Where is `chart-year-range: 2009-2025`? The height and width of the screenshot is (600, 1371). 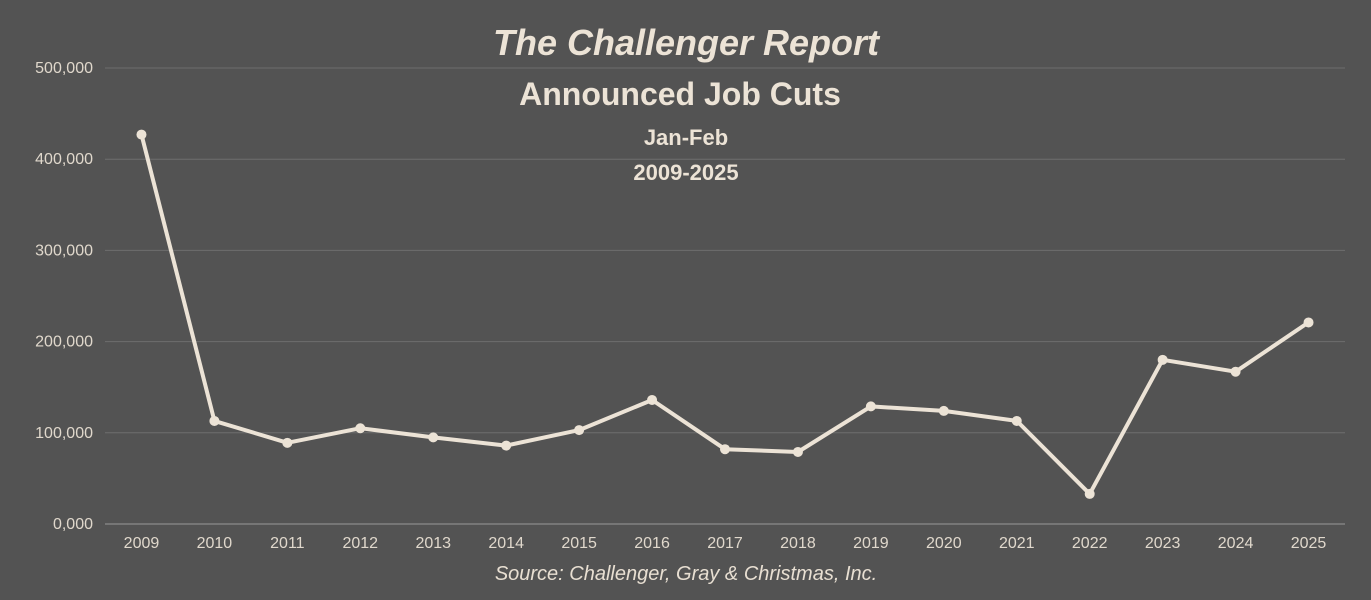
chart-year-range: 2009-2025 is located at coordinates (685, 172).